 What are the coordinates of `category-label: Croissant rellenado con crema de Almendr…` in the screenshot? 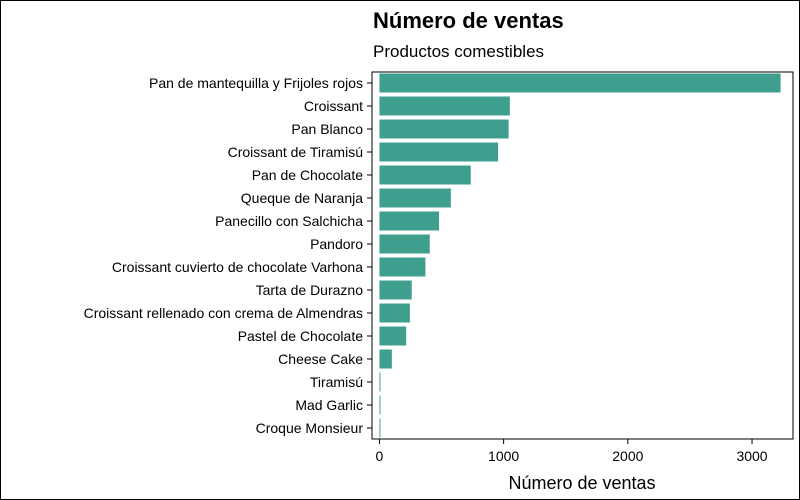 It's located at (223, 313).